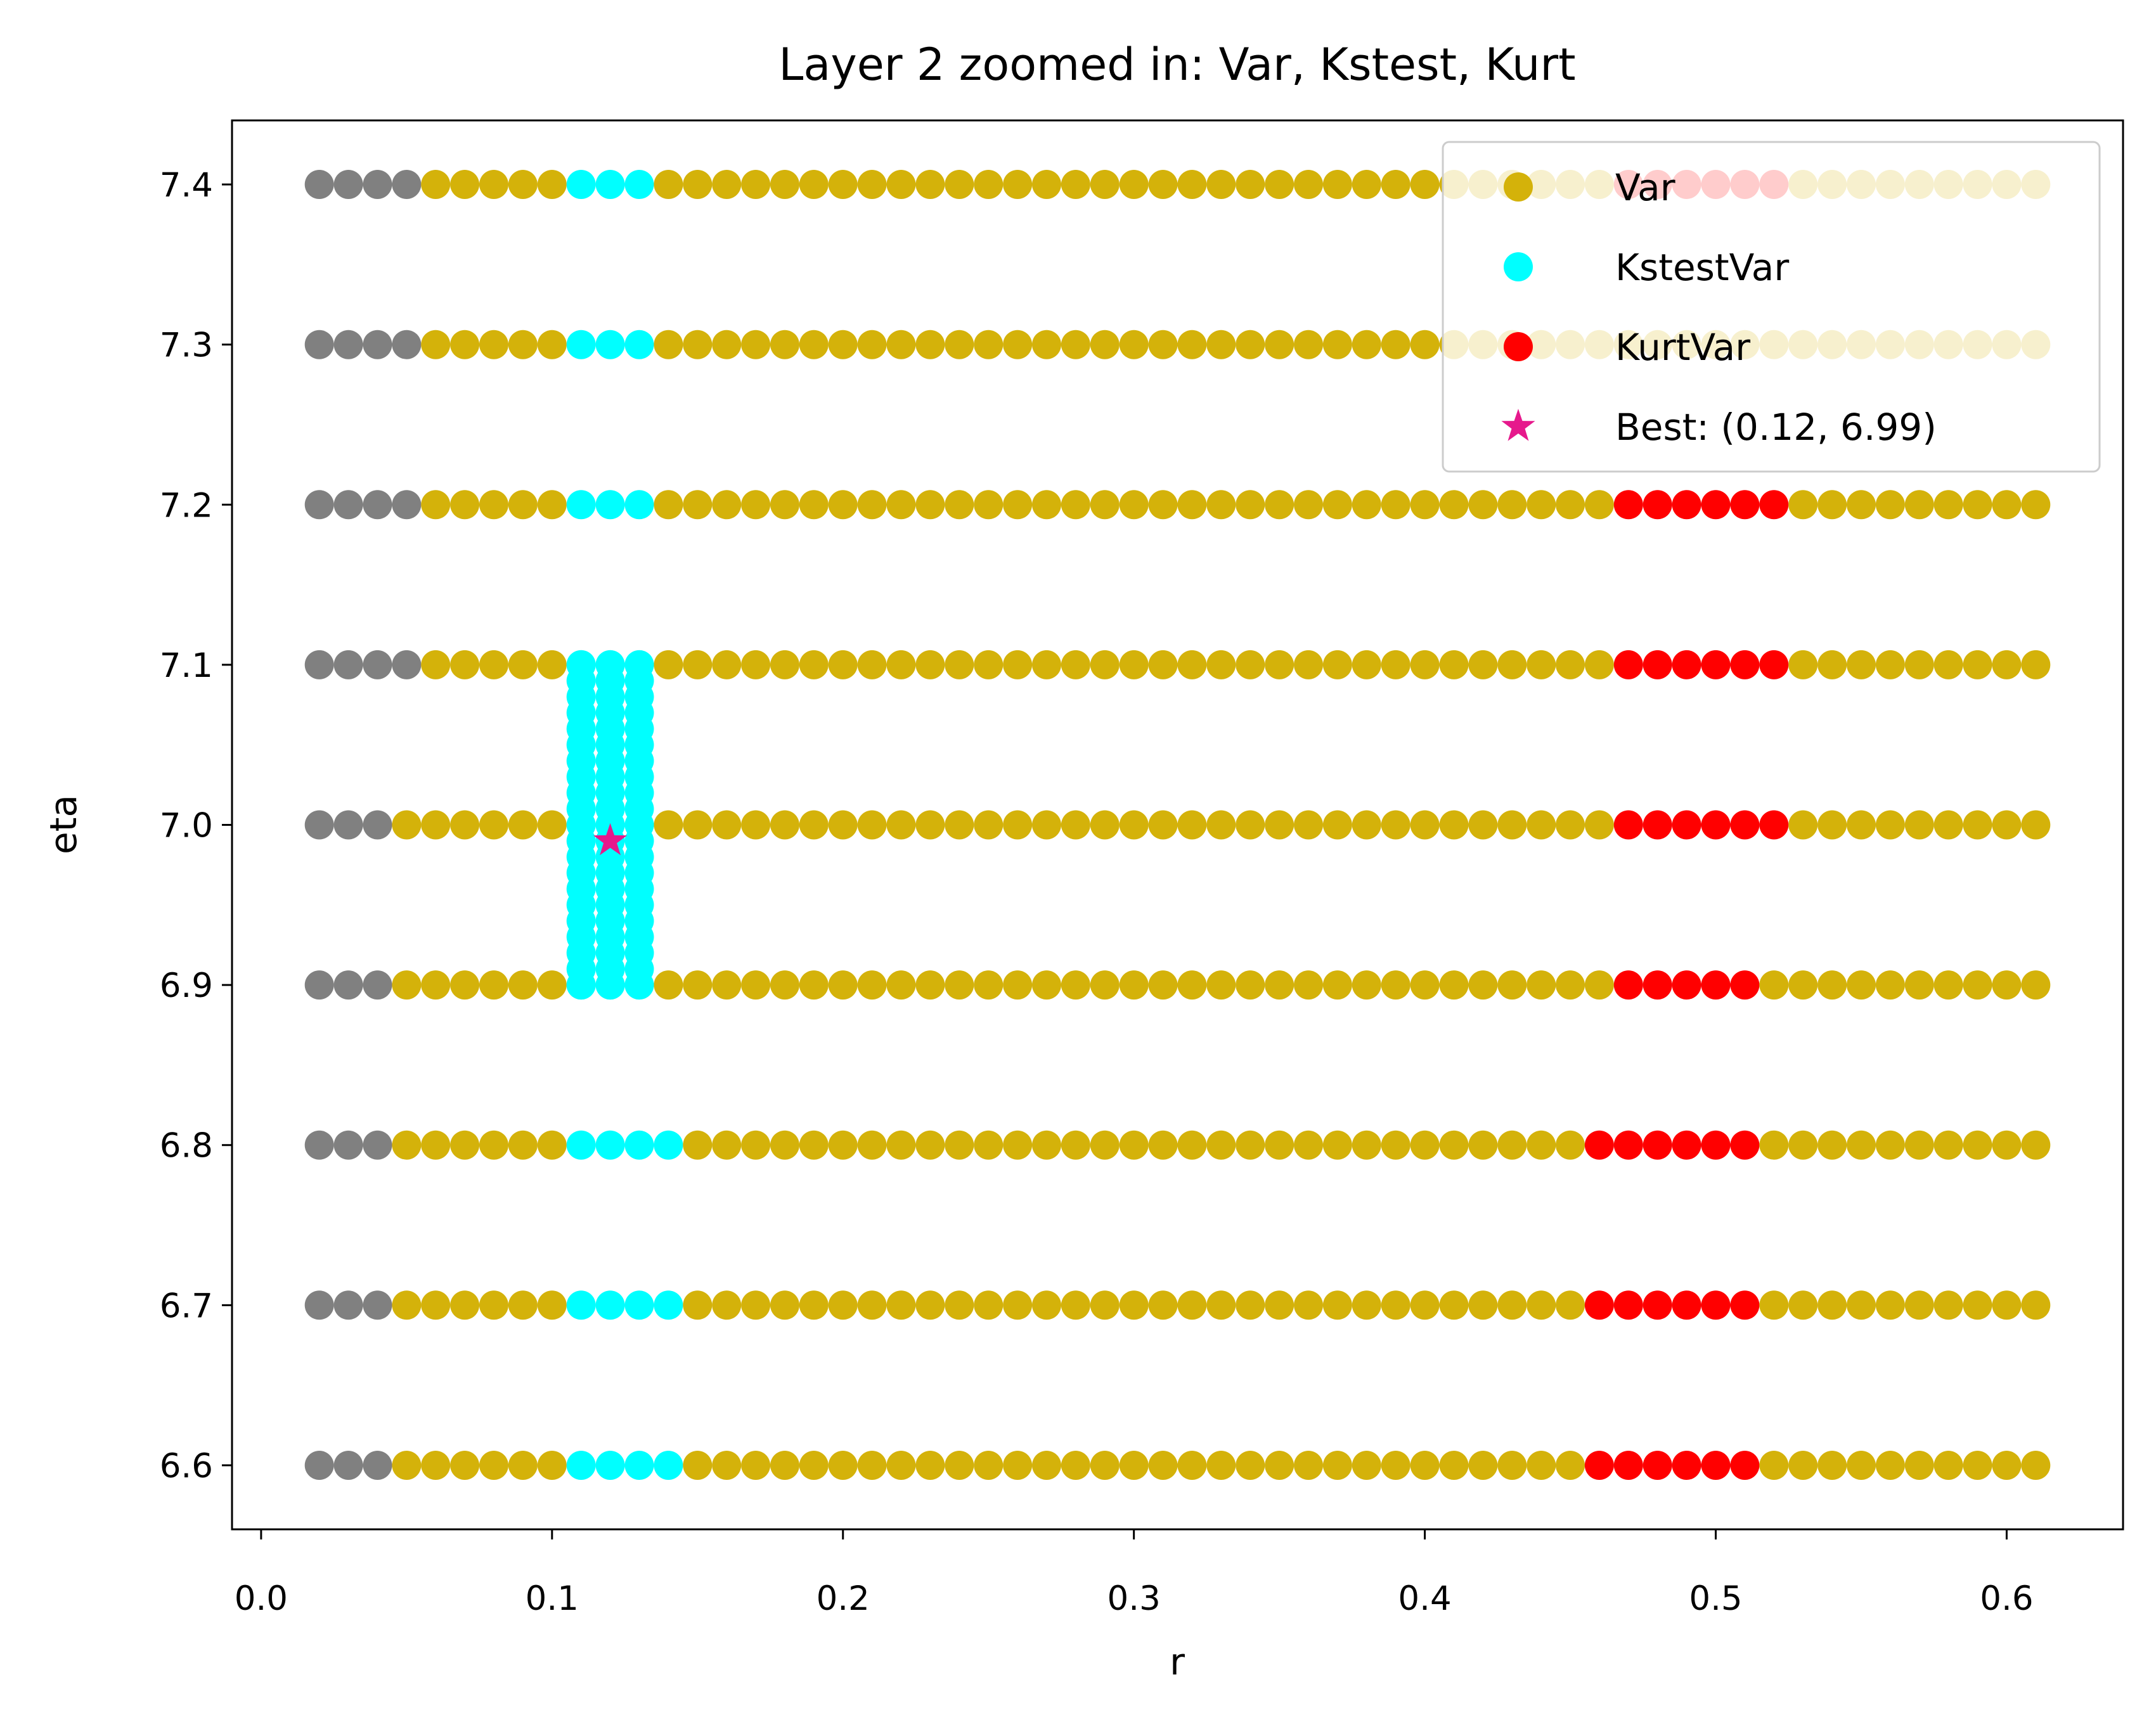 The image size is (2156, 1722). What do you see at coordinates (1682, 348) in the screenshot?
I see `legend-label-kurtvar: KurtVar` at bounding box center [1682, 348].